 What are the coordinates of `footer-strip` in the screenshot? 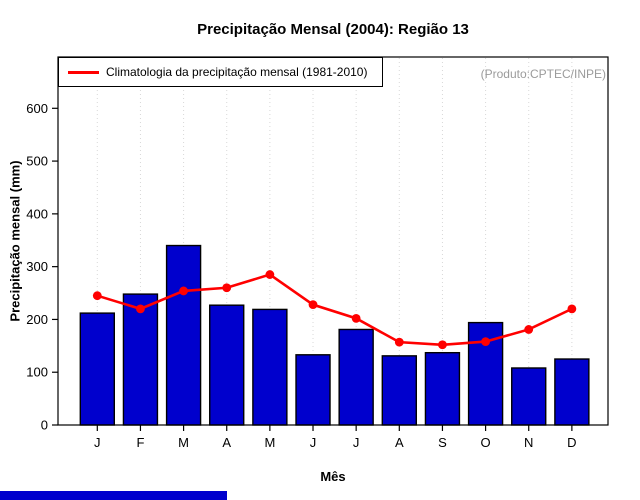 It's located at (113, 495).